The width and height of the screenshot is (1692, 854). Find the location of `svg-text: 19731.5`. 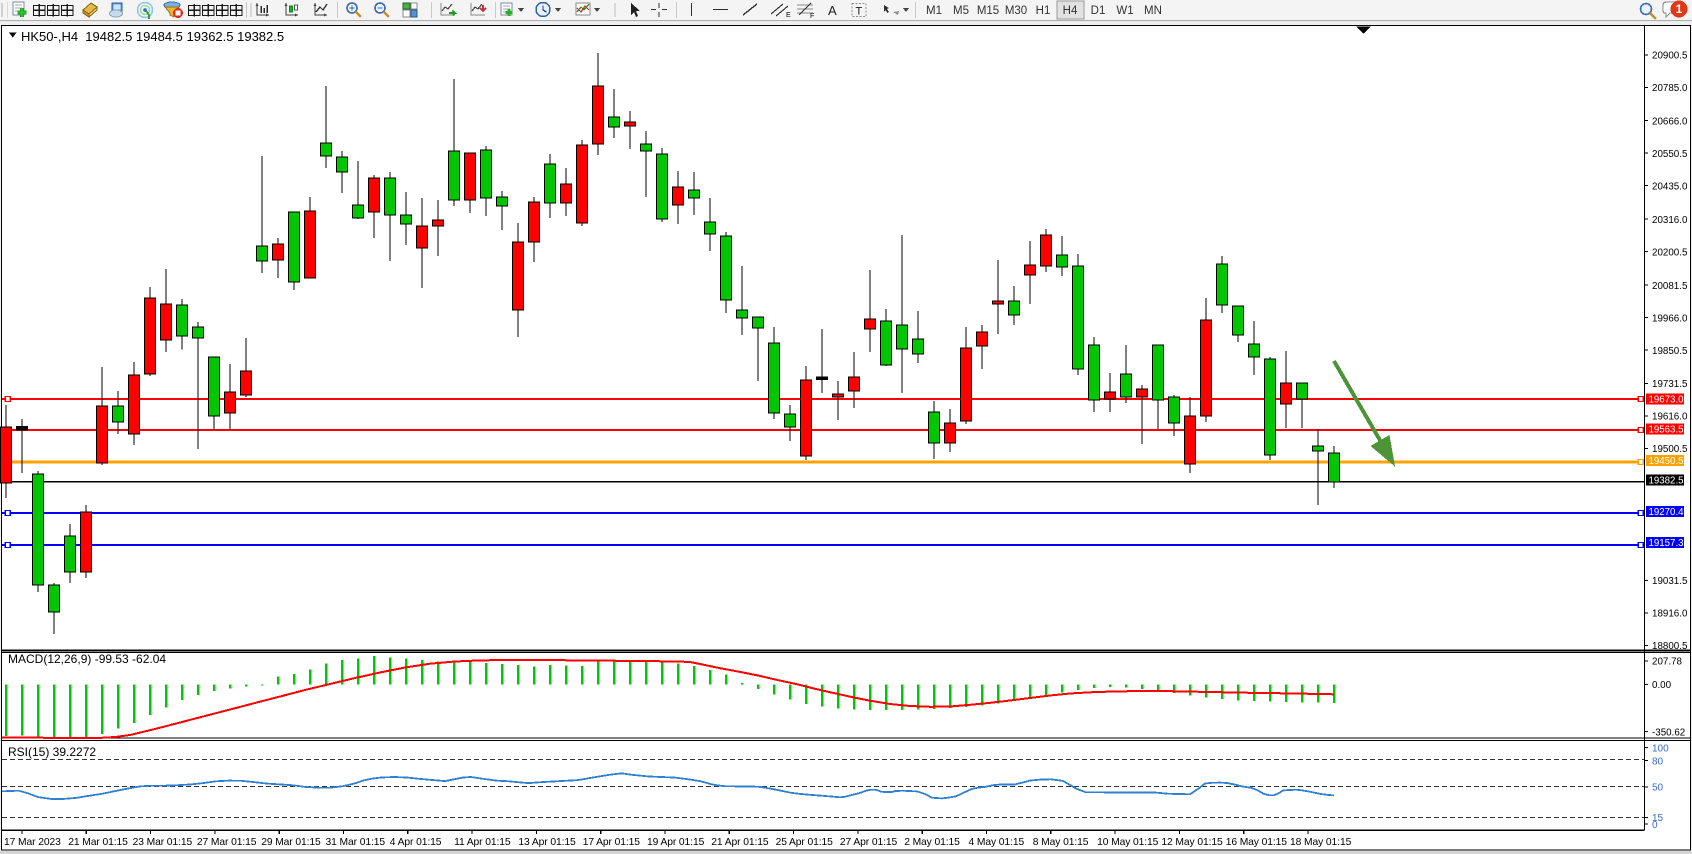

svg-text: 19731.5 is located at coordinates (1670, 384).